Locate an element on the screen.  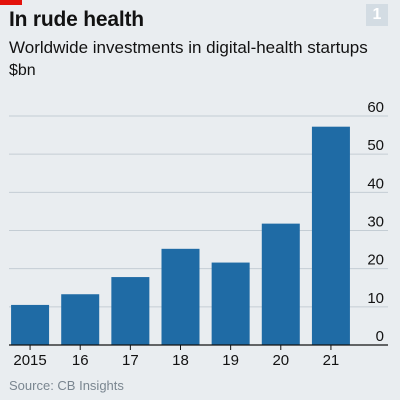
x-tick-label: 2015 is located at coordinates (29, 360).